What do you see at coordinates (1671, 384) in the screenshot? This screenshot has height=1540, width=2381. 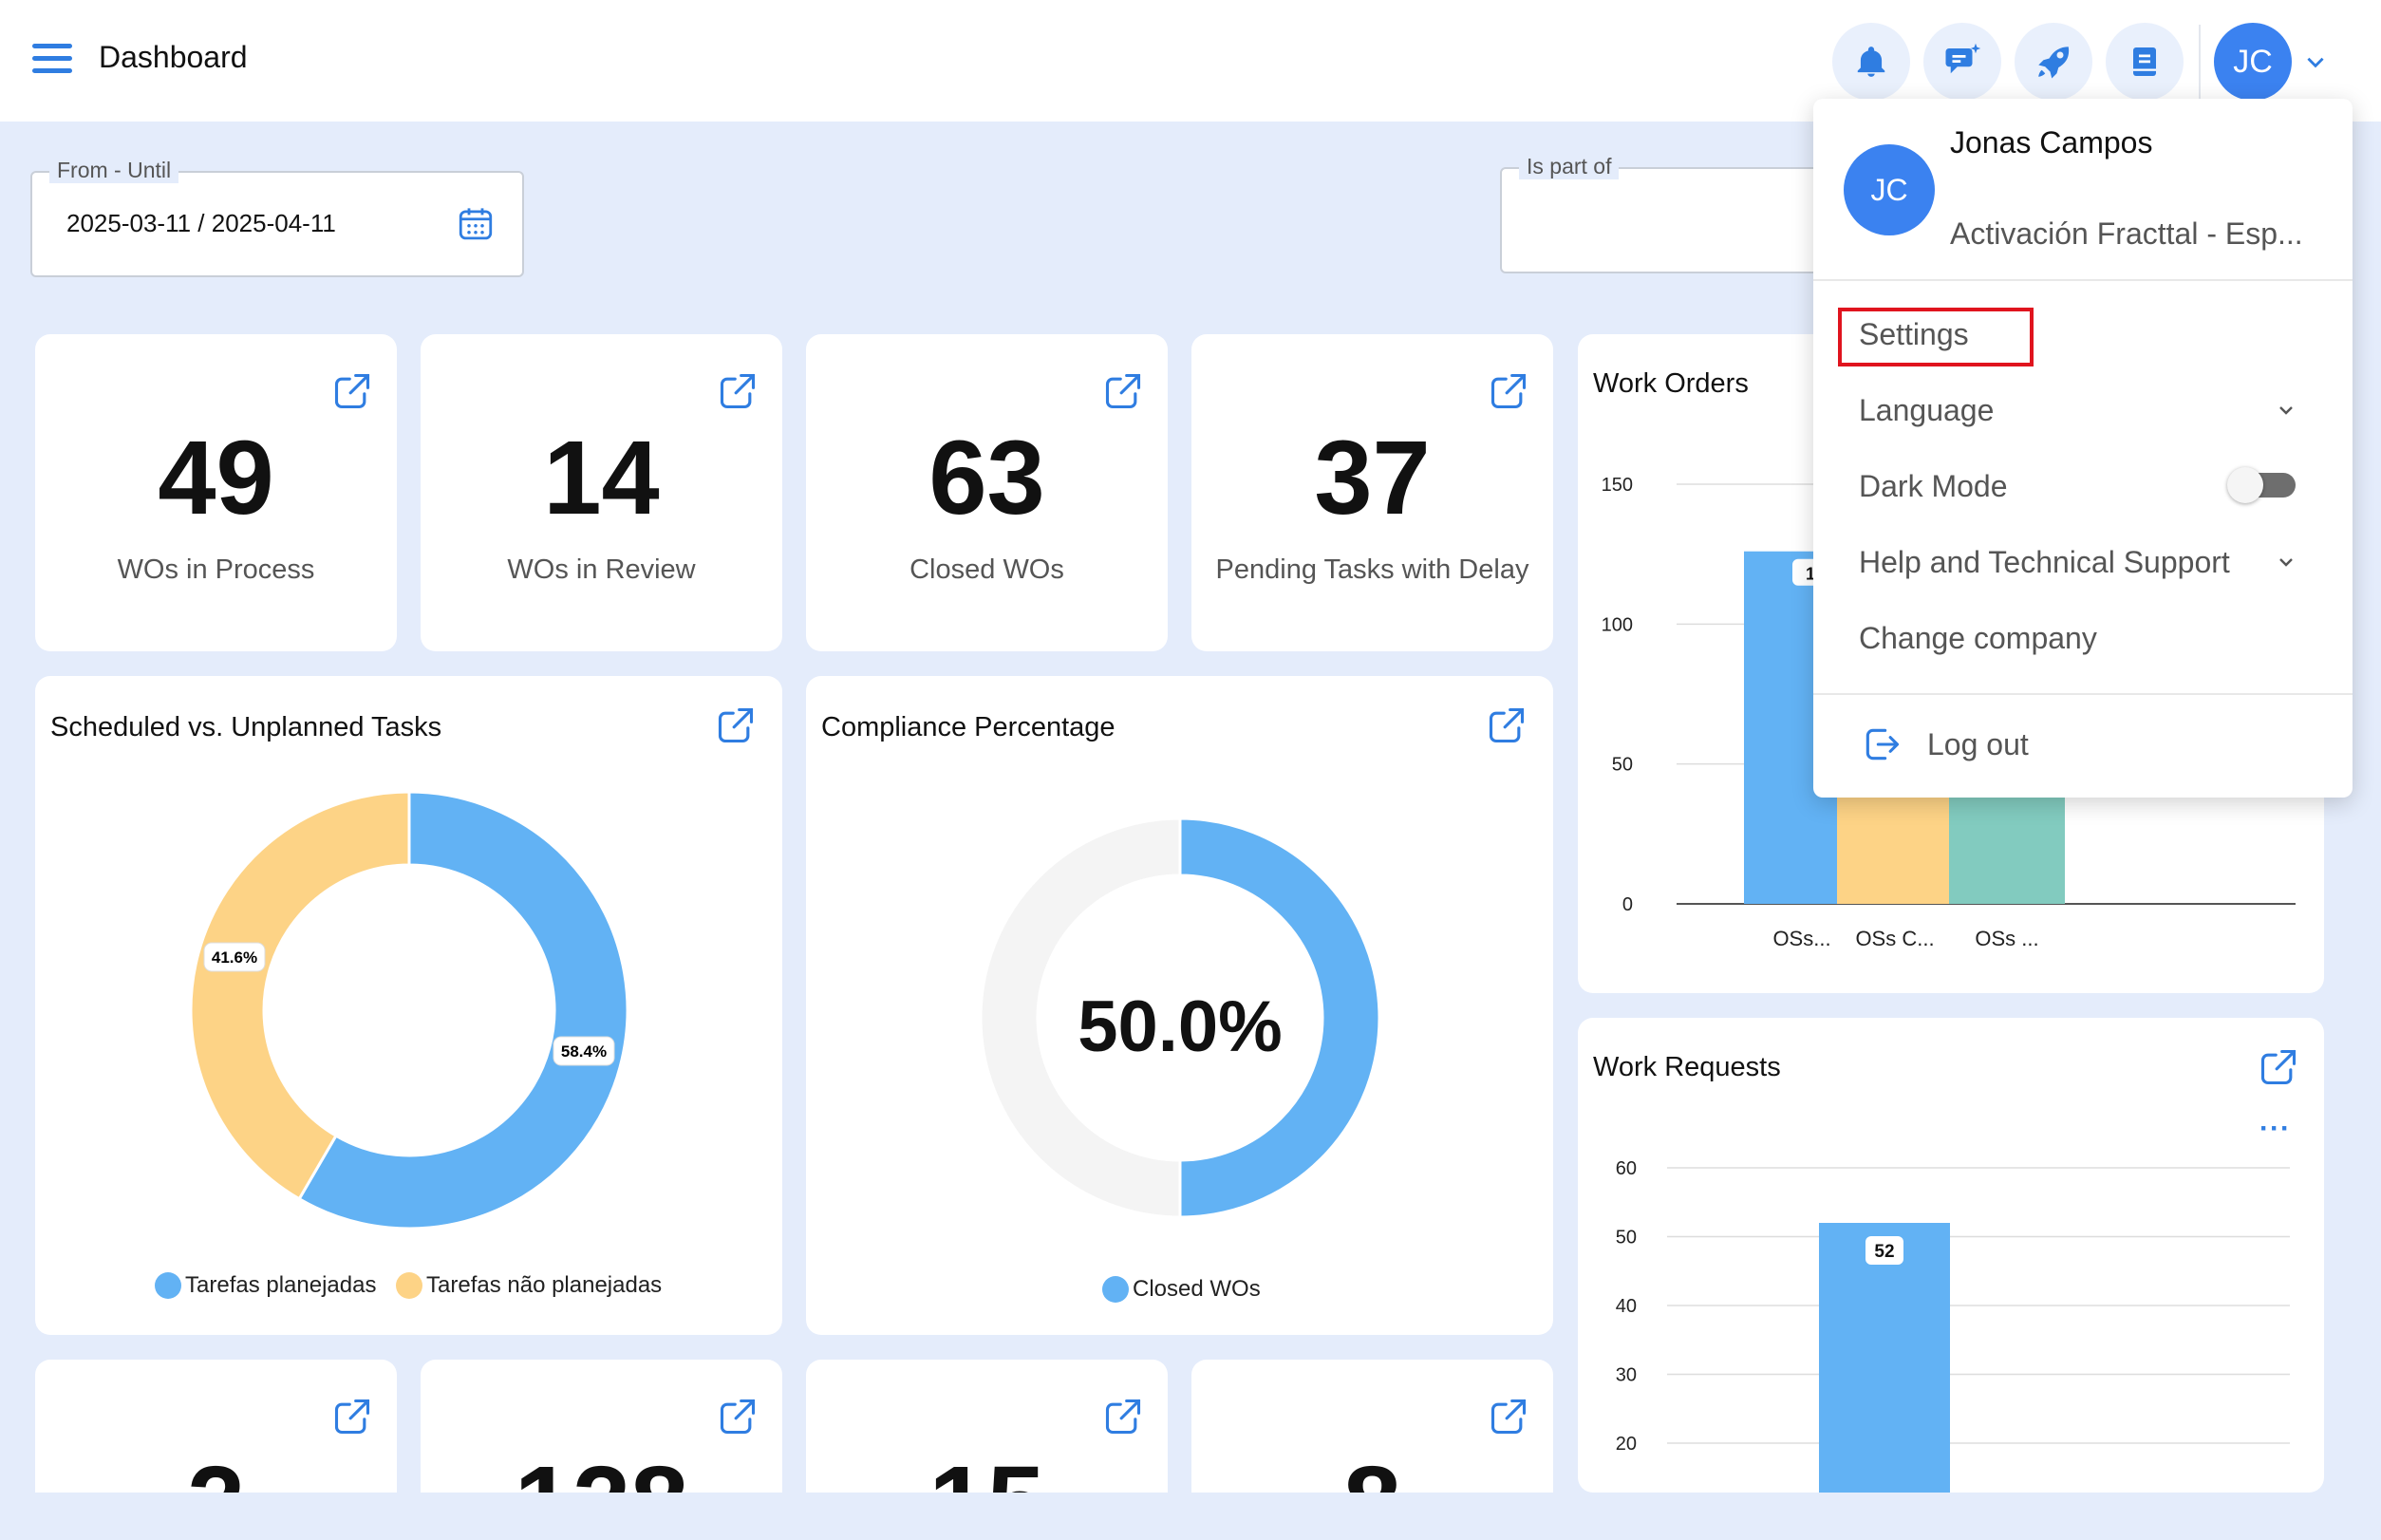 I see `chart-title: Work Orders` at bounding box center [1671, 384].